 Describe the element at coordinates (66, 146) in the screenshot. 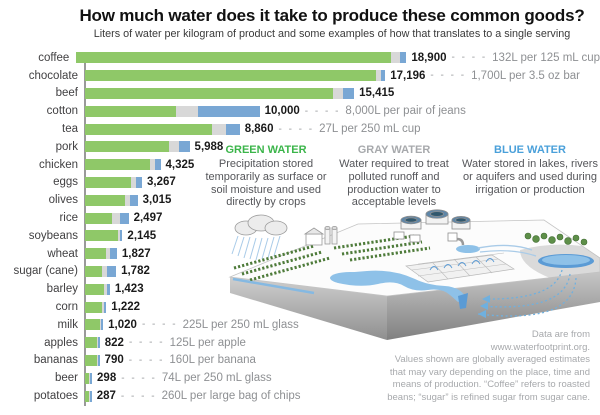

I see `category-label: pork` at that location.